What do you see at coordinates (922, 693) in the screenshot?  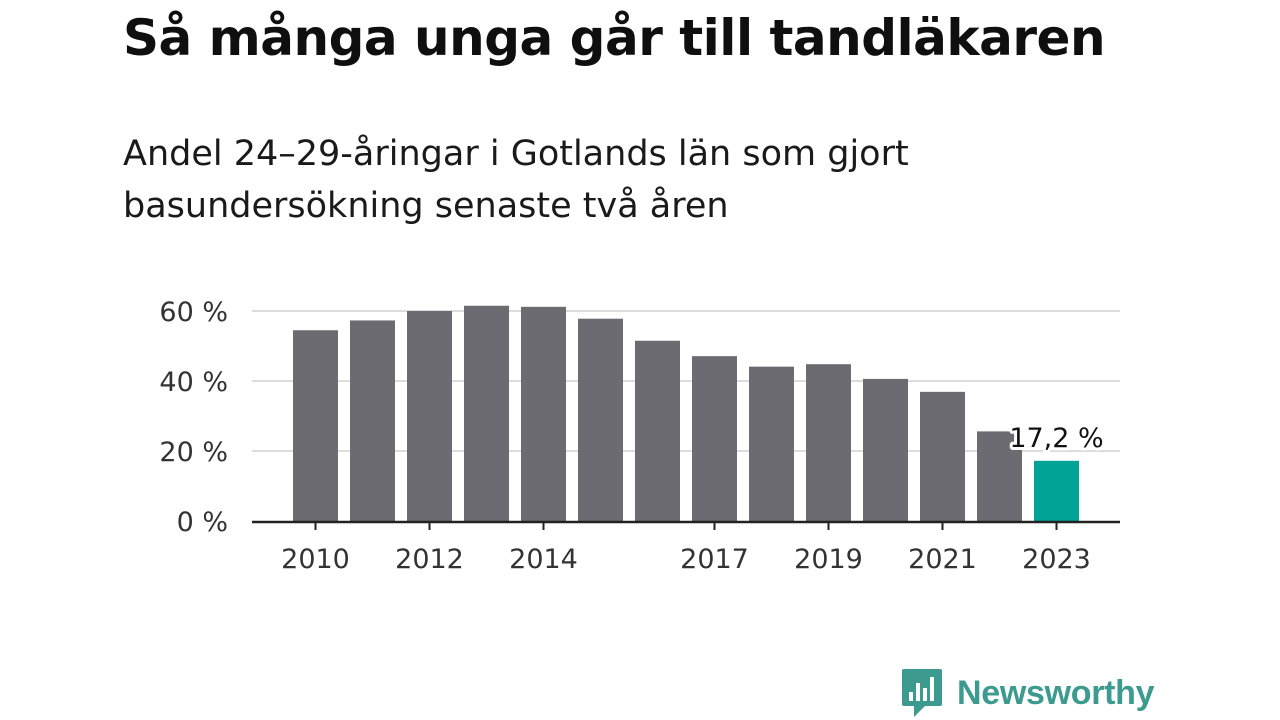 I see `newsworthy-logo-icon` at bounding box center [922, 693].